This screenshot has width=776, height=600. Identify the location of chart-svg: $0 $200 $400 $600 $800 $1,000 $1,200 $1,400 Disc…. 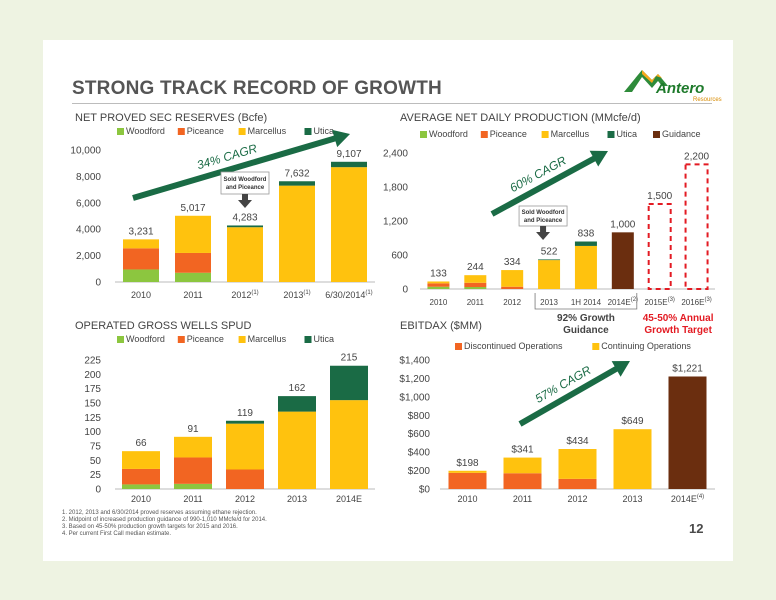
(557, 422).